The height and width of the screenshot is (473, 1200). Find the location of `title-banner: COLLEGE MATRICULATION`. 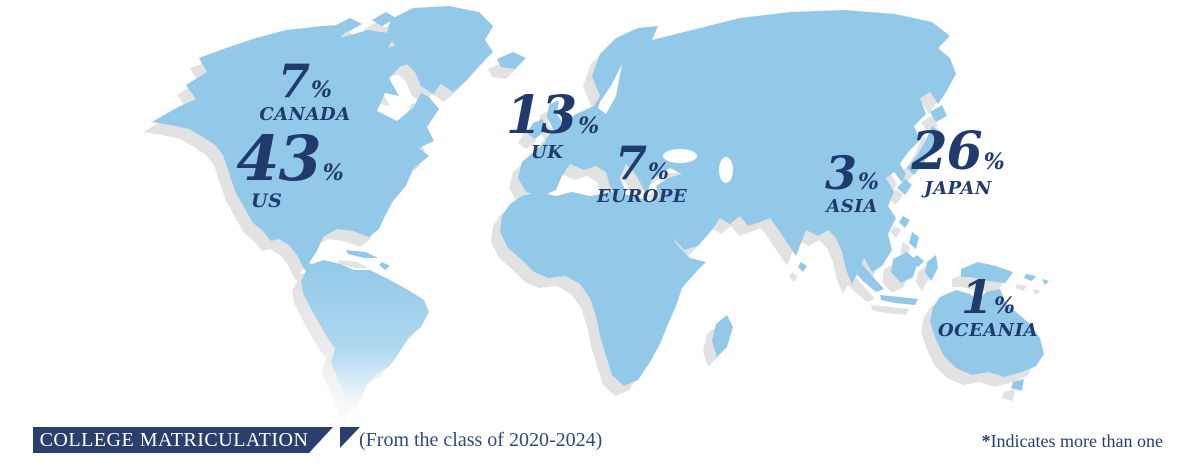

title-banner: COLLEGE MATRICULATION is located at coordinates (183, 440).